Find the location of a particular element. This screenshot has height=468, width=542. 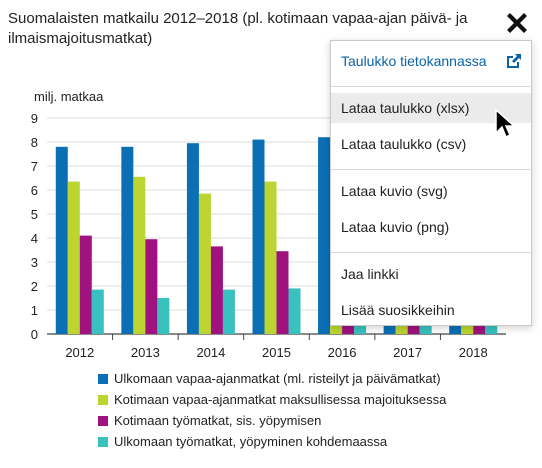

x-tick-label: 2014 is located at coordinates (210, 352).